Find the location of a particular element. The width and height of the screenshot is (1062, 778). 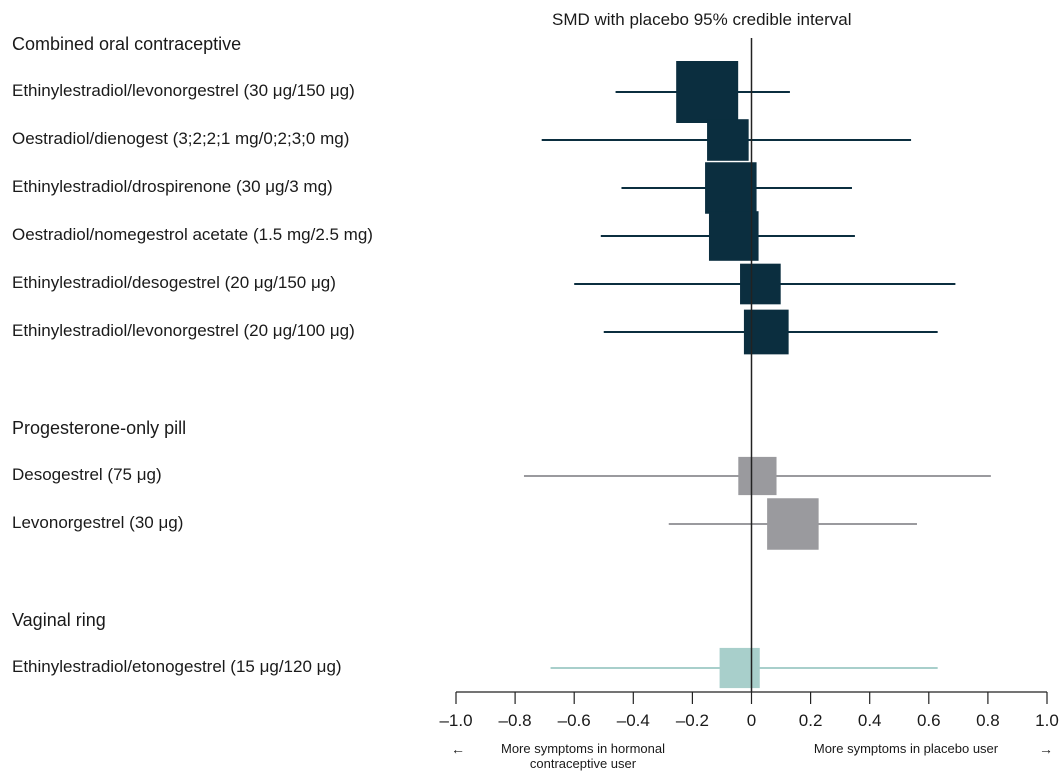

x-tick-label: –1.0 is located at coordinates (455, 720).